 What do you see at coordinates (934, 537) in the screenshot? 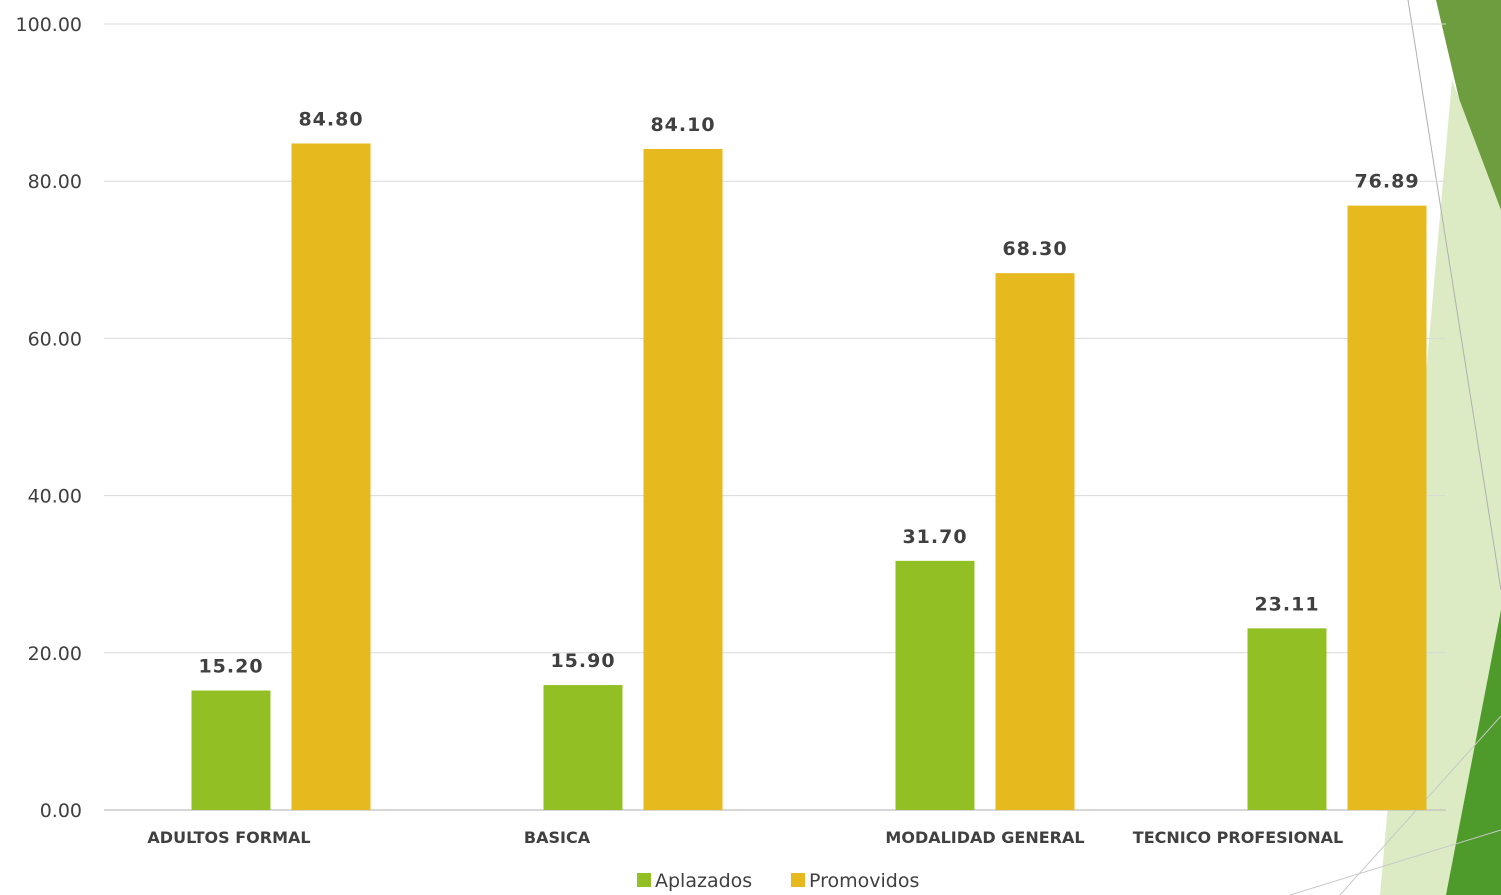
I see `data-label-aplazados-2: 31.70` at bounding box center [934, 537].